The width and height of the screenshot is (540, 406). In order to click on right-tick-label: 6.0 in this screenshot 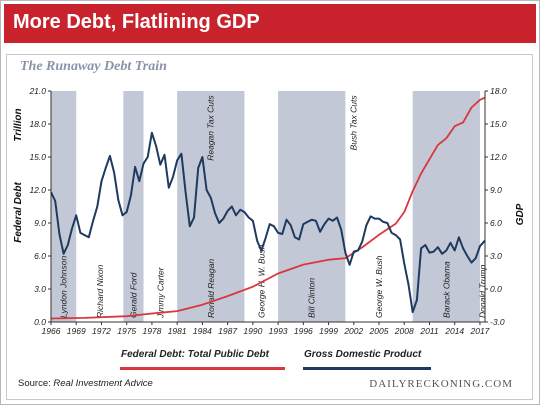, I will do `click(496, 223)`.